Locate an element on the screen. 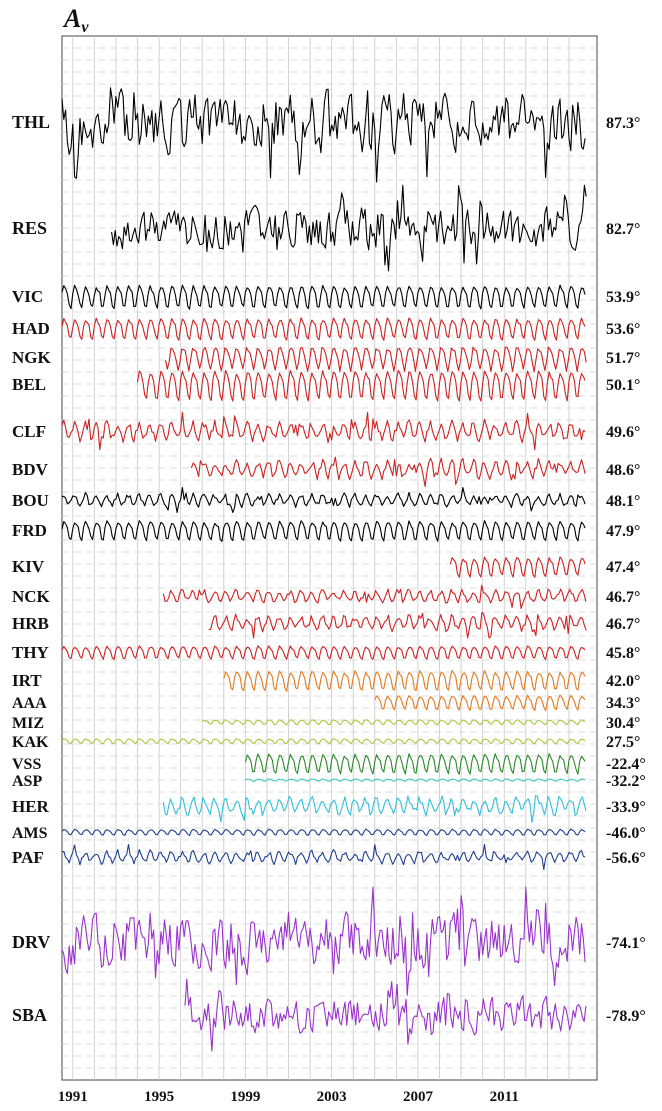 This screenshot has width=662, height=1111. series-ngk is located at coordinates (375, 359).